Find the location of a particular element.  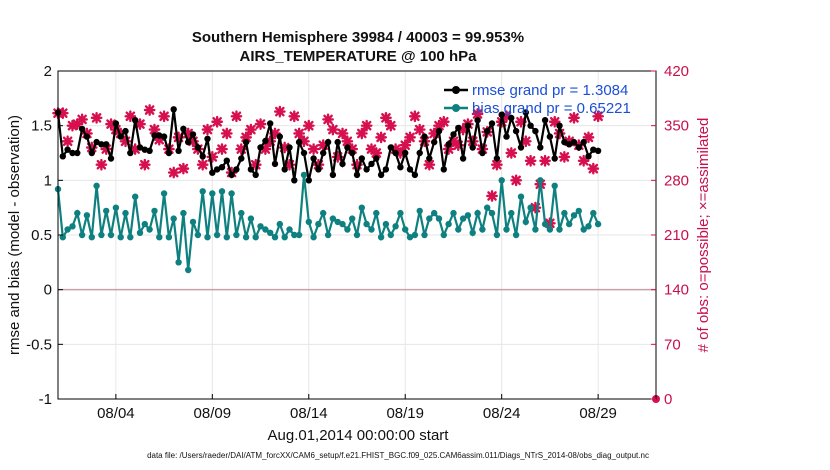

y-axis-label: rmse and bias (model - observation) is located at coordinates (14, 235).